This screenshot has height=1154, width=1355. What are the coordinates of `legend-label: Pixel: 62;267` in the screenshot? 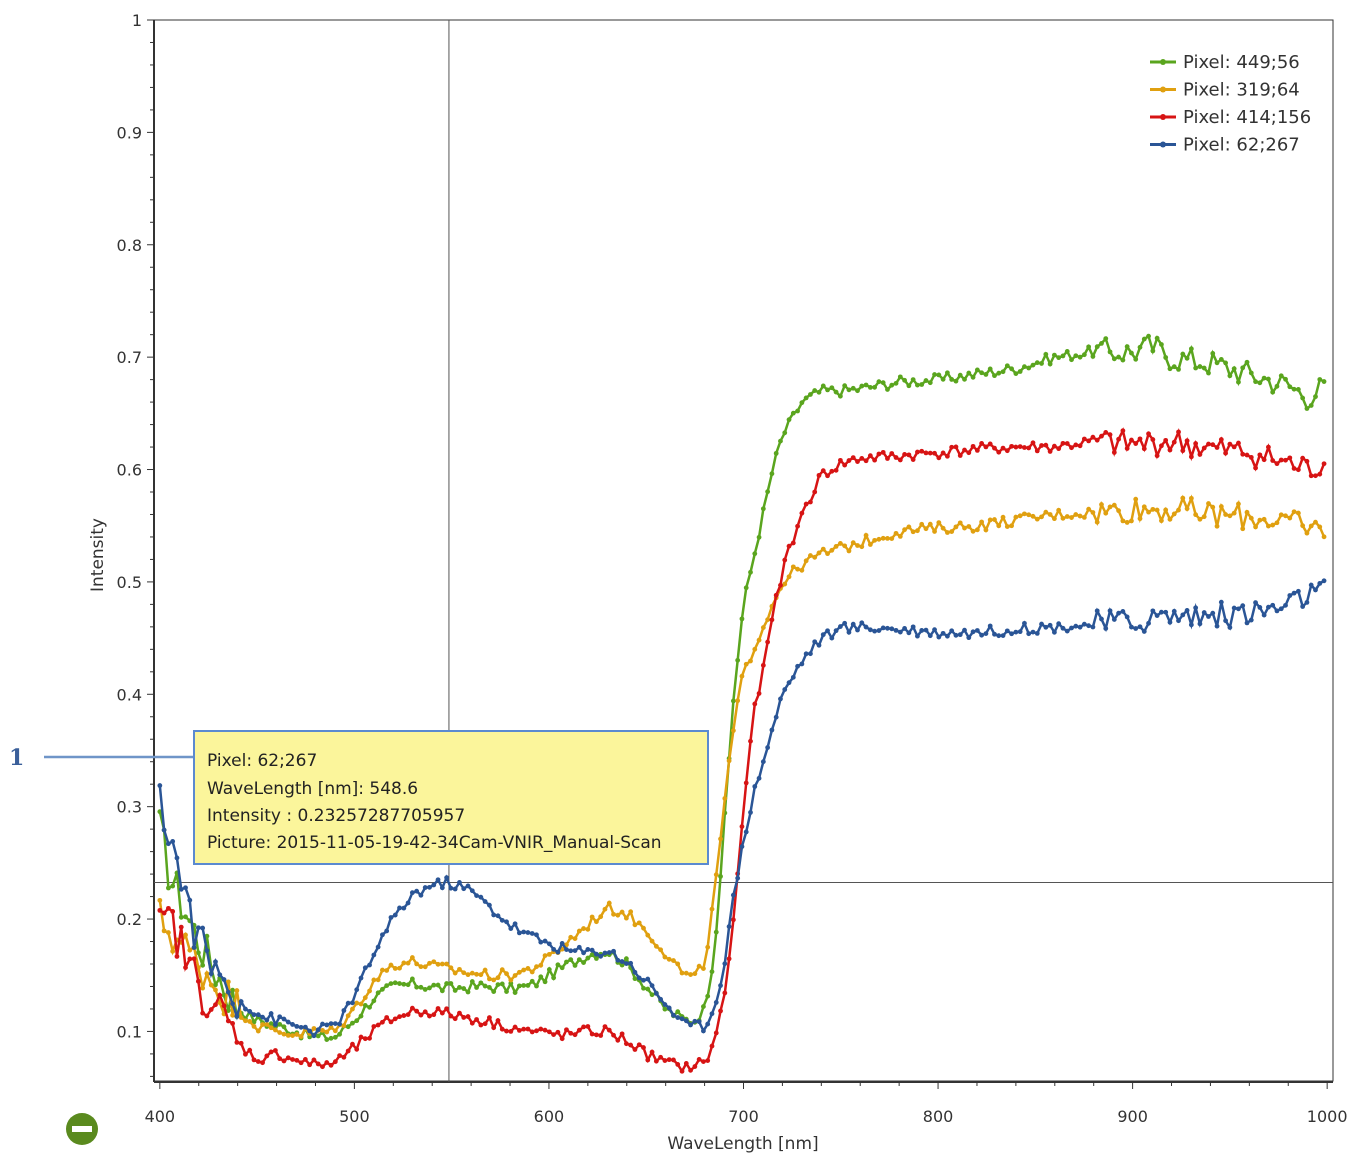 It's located at (1241, 145).